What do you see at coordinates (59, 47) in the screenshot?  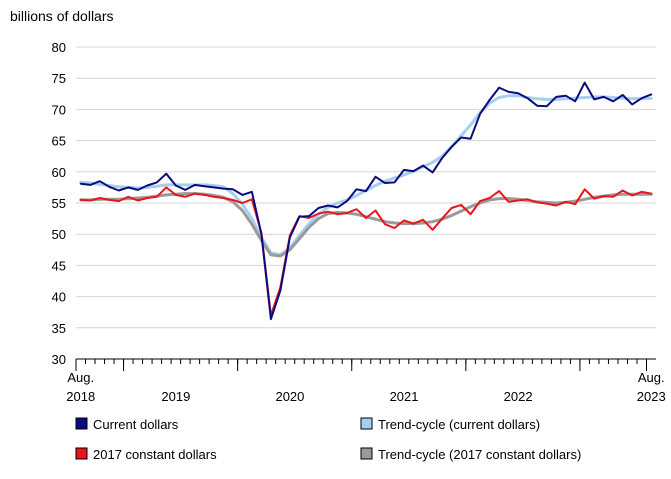 I see `y-tick-label: 80` at bounding box center [59, 47].